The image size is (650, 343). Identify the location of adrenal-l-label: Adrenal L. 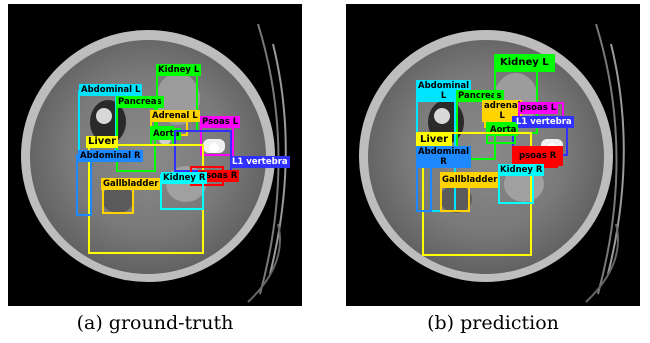
(175, 116).